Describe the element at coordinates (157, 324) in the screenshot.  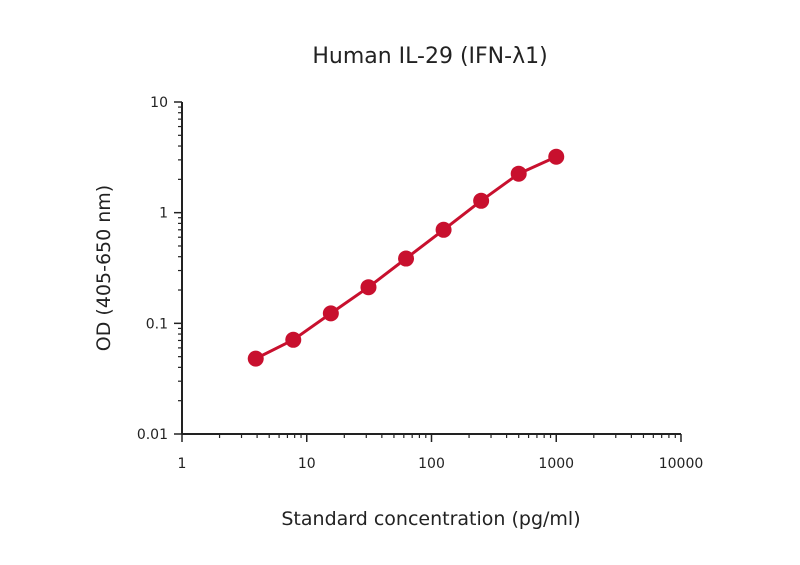
I see `y-tick-label: 0.1` at that location.